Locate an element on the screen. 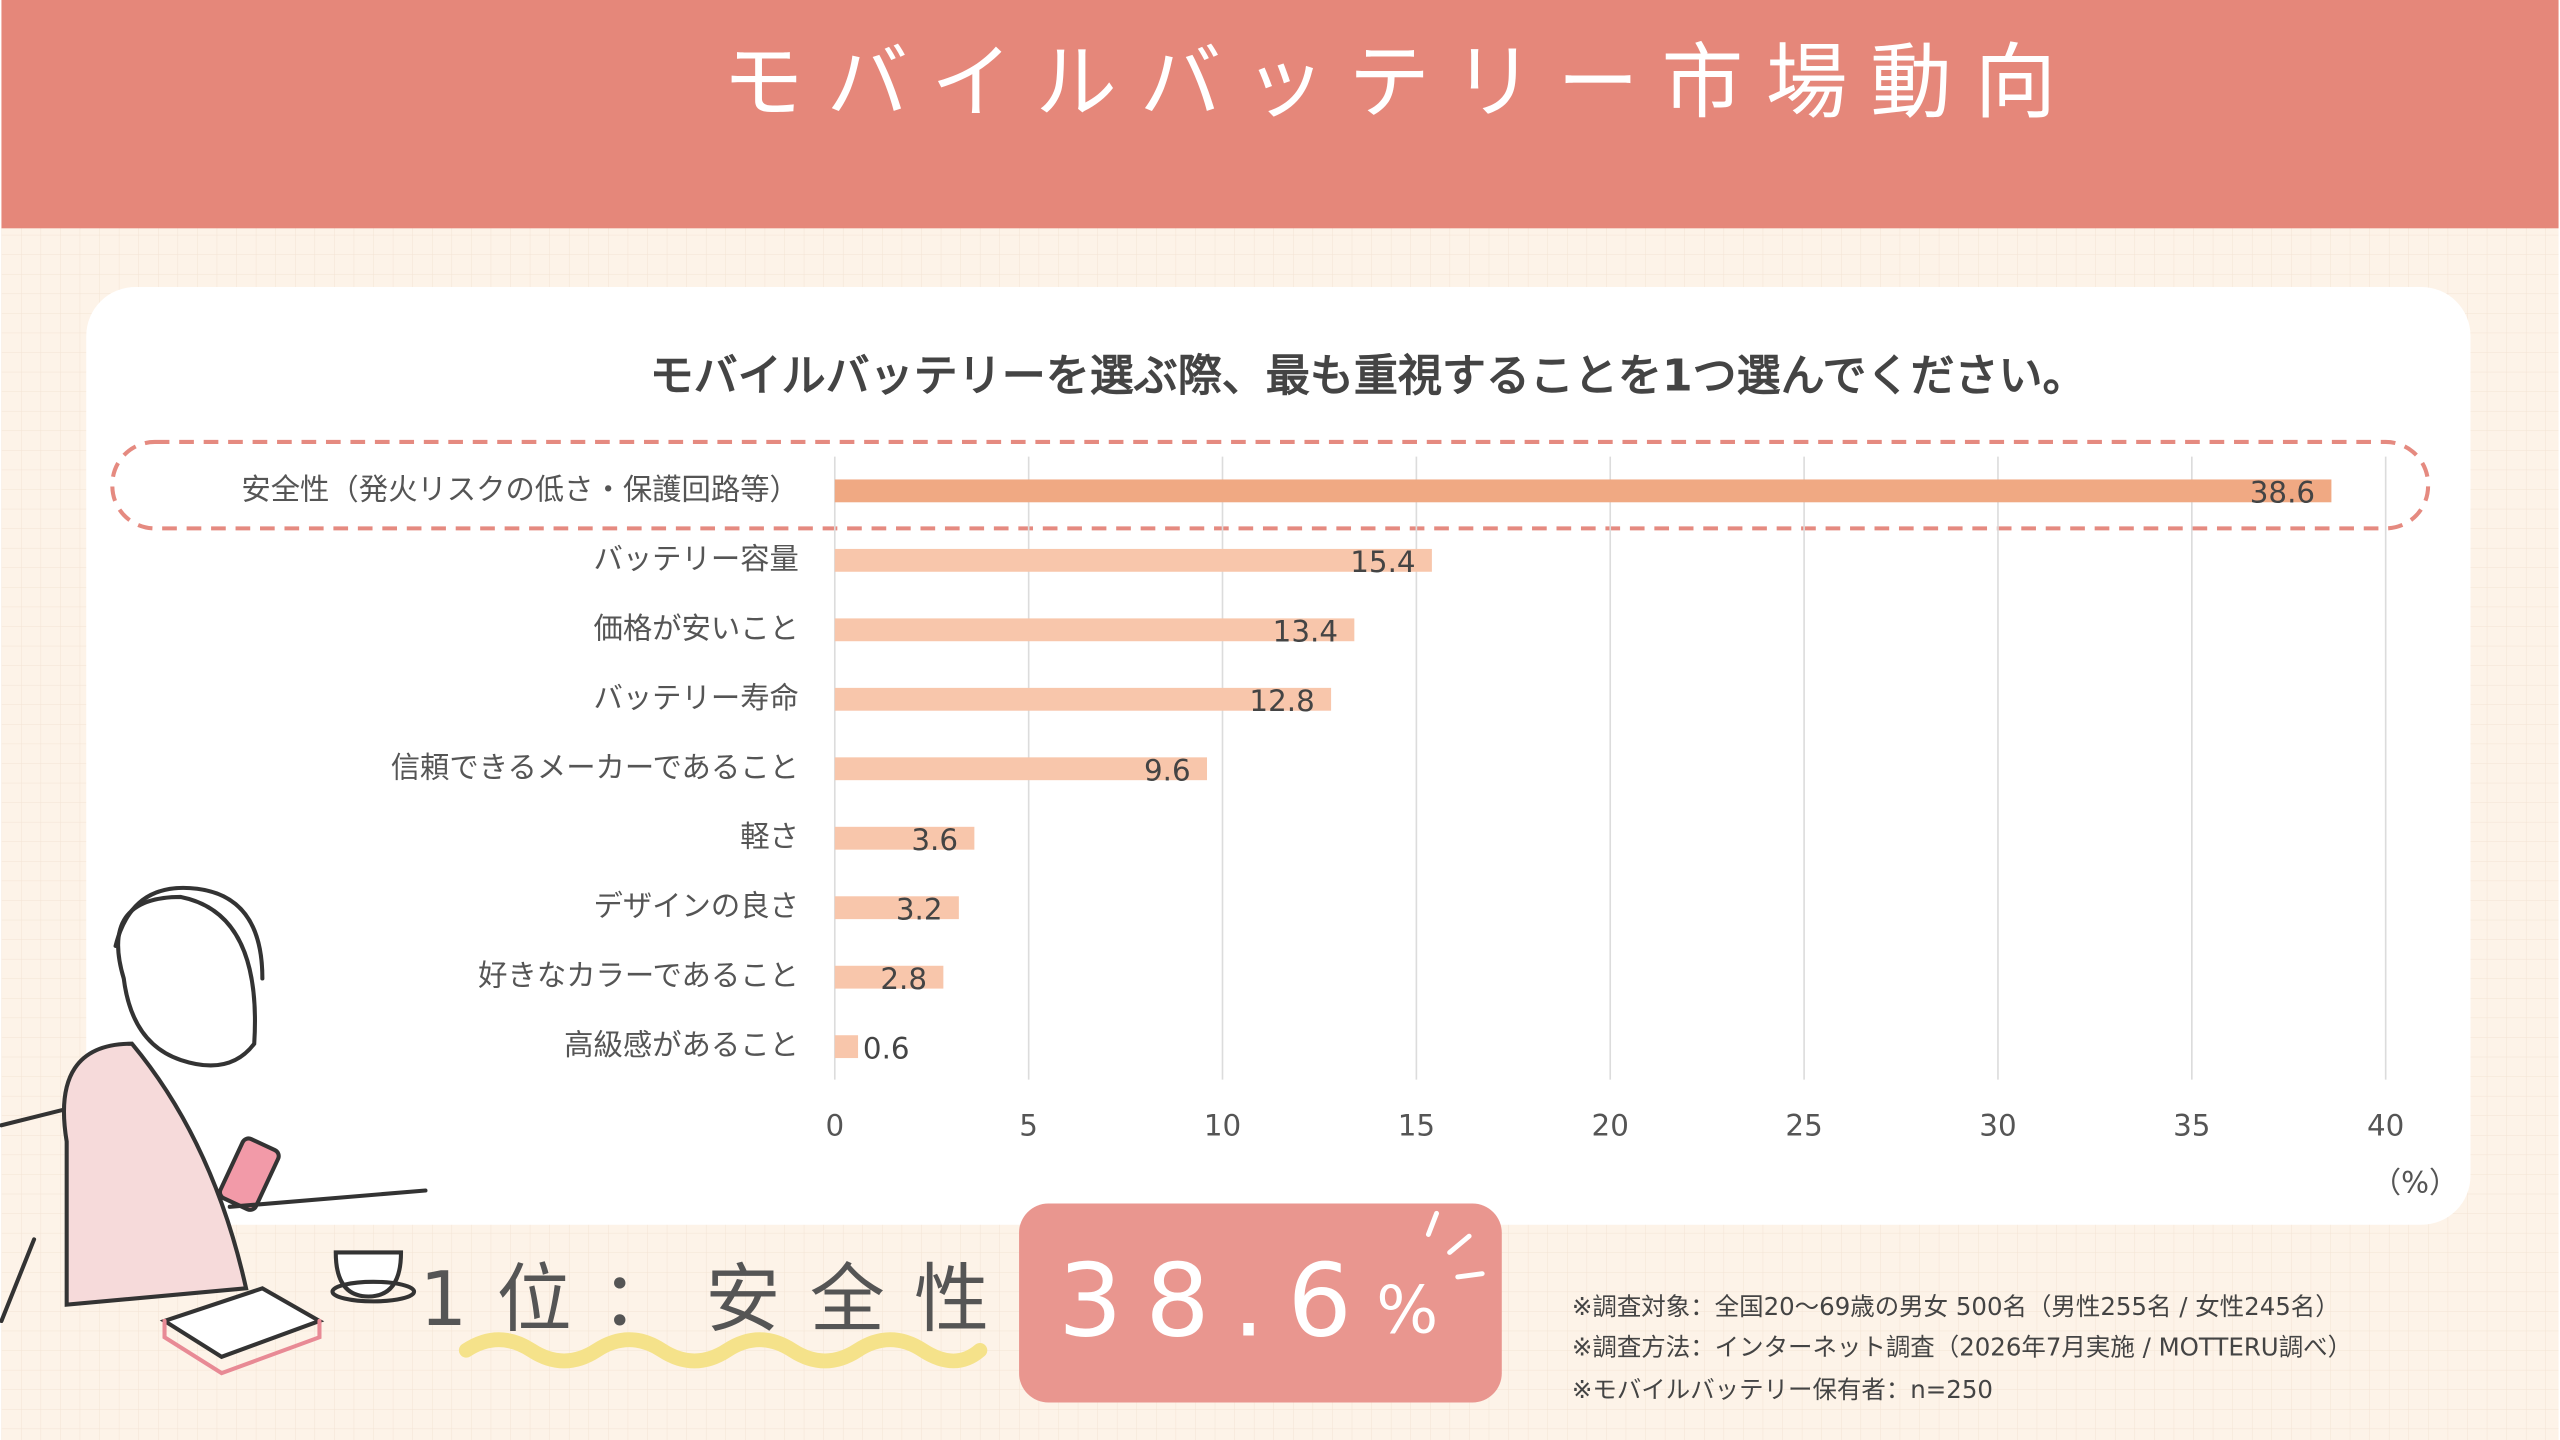  x-tick-label: 30 is located at coordinates (1997, 1125).